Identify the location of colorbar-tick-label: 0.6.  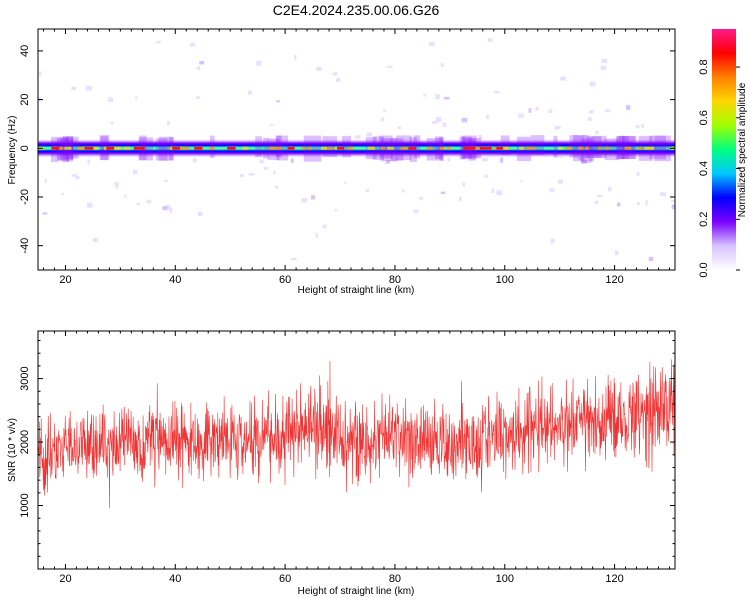
(704, 117).